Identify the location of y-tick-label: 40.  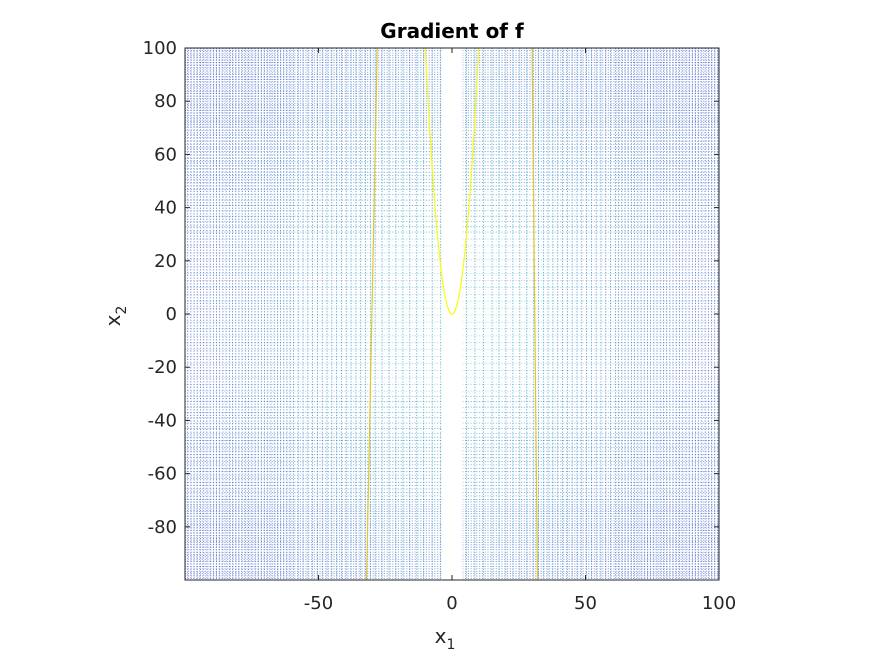
(165, 208).